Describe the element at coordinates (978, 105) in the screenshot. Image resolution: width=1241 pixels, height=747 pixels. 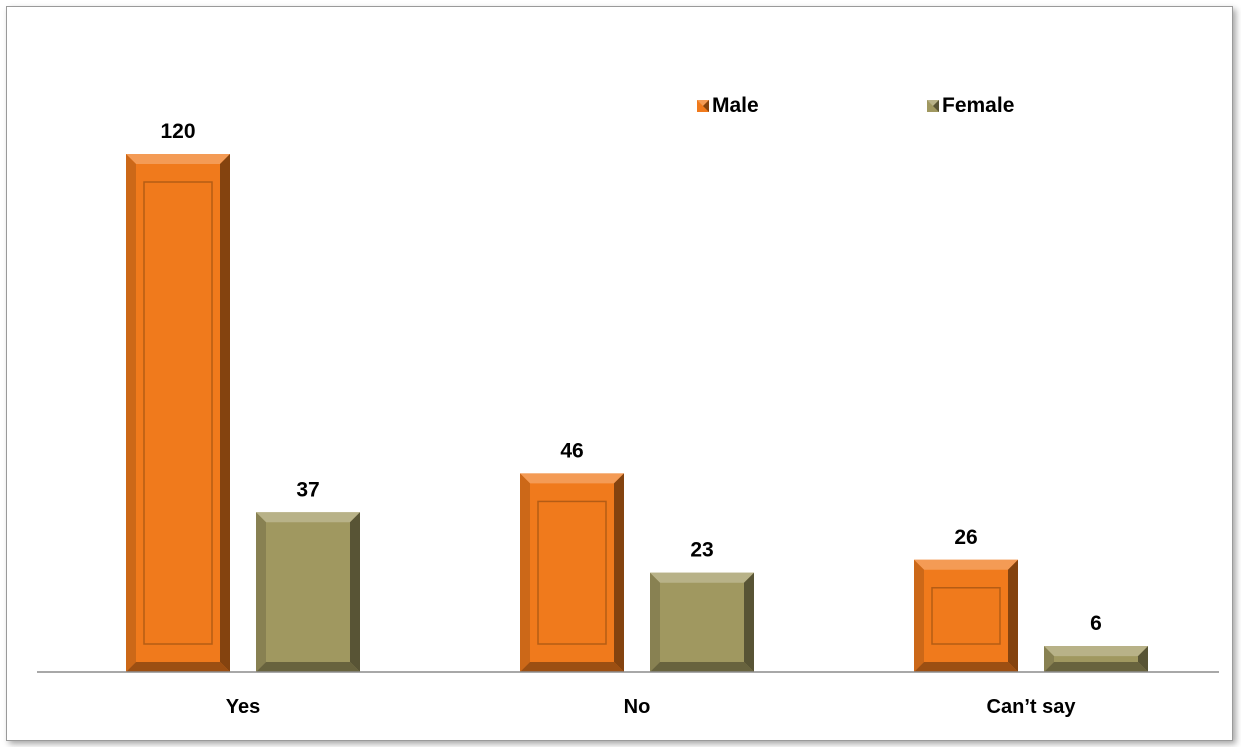
I see `legend-label-female: Female` at that location.